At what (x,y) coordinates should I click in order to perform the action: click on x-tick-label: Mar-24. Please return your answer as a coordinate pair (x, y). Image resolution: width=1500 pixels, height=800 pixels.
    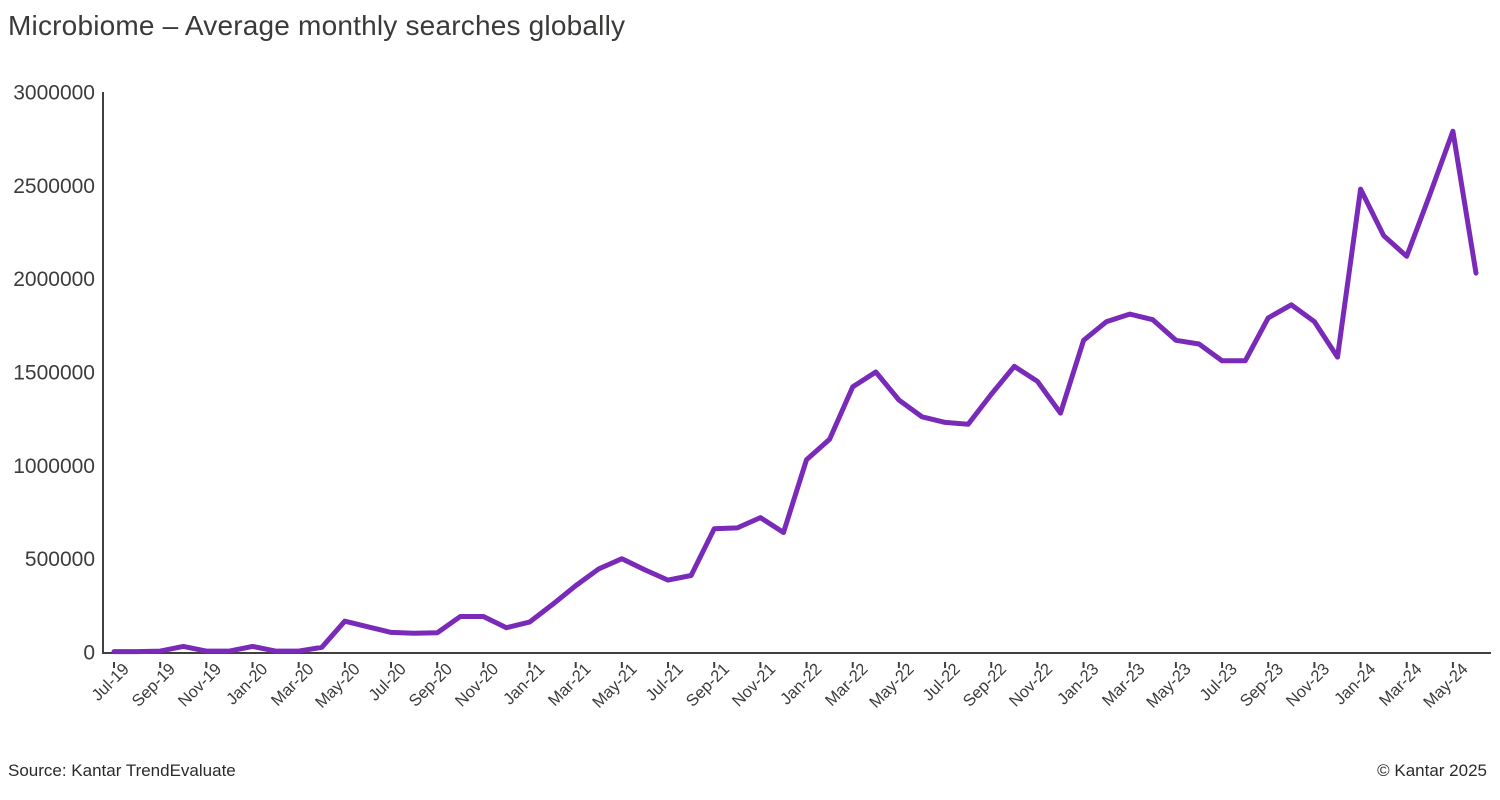
    Looking at the image, I should click on (1401, 685).